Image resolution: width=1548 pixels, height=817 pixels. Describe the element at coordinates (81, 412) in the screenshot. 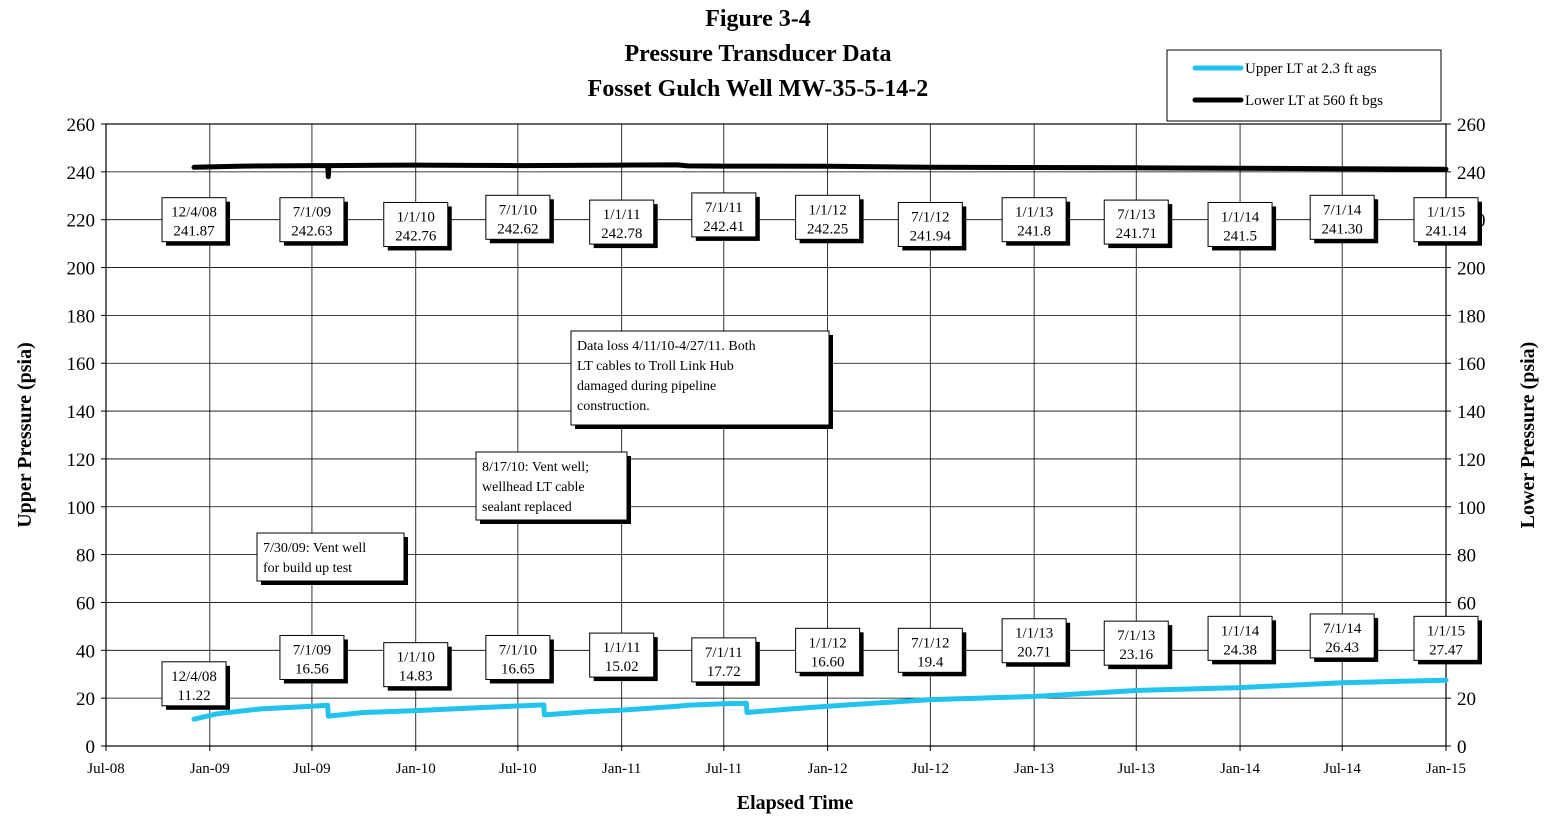

I see `y-tick-label-left: 140` at that location.